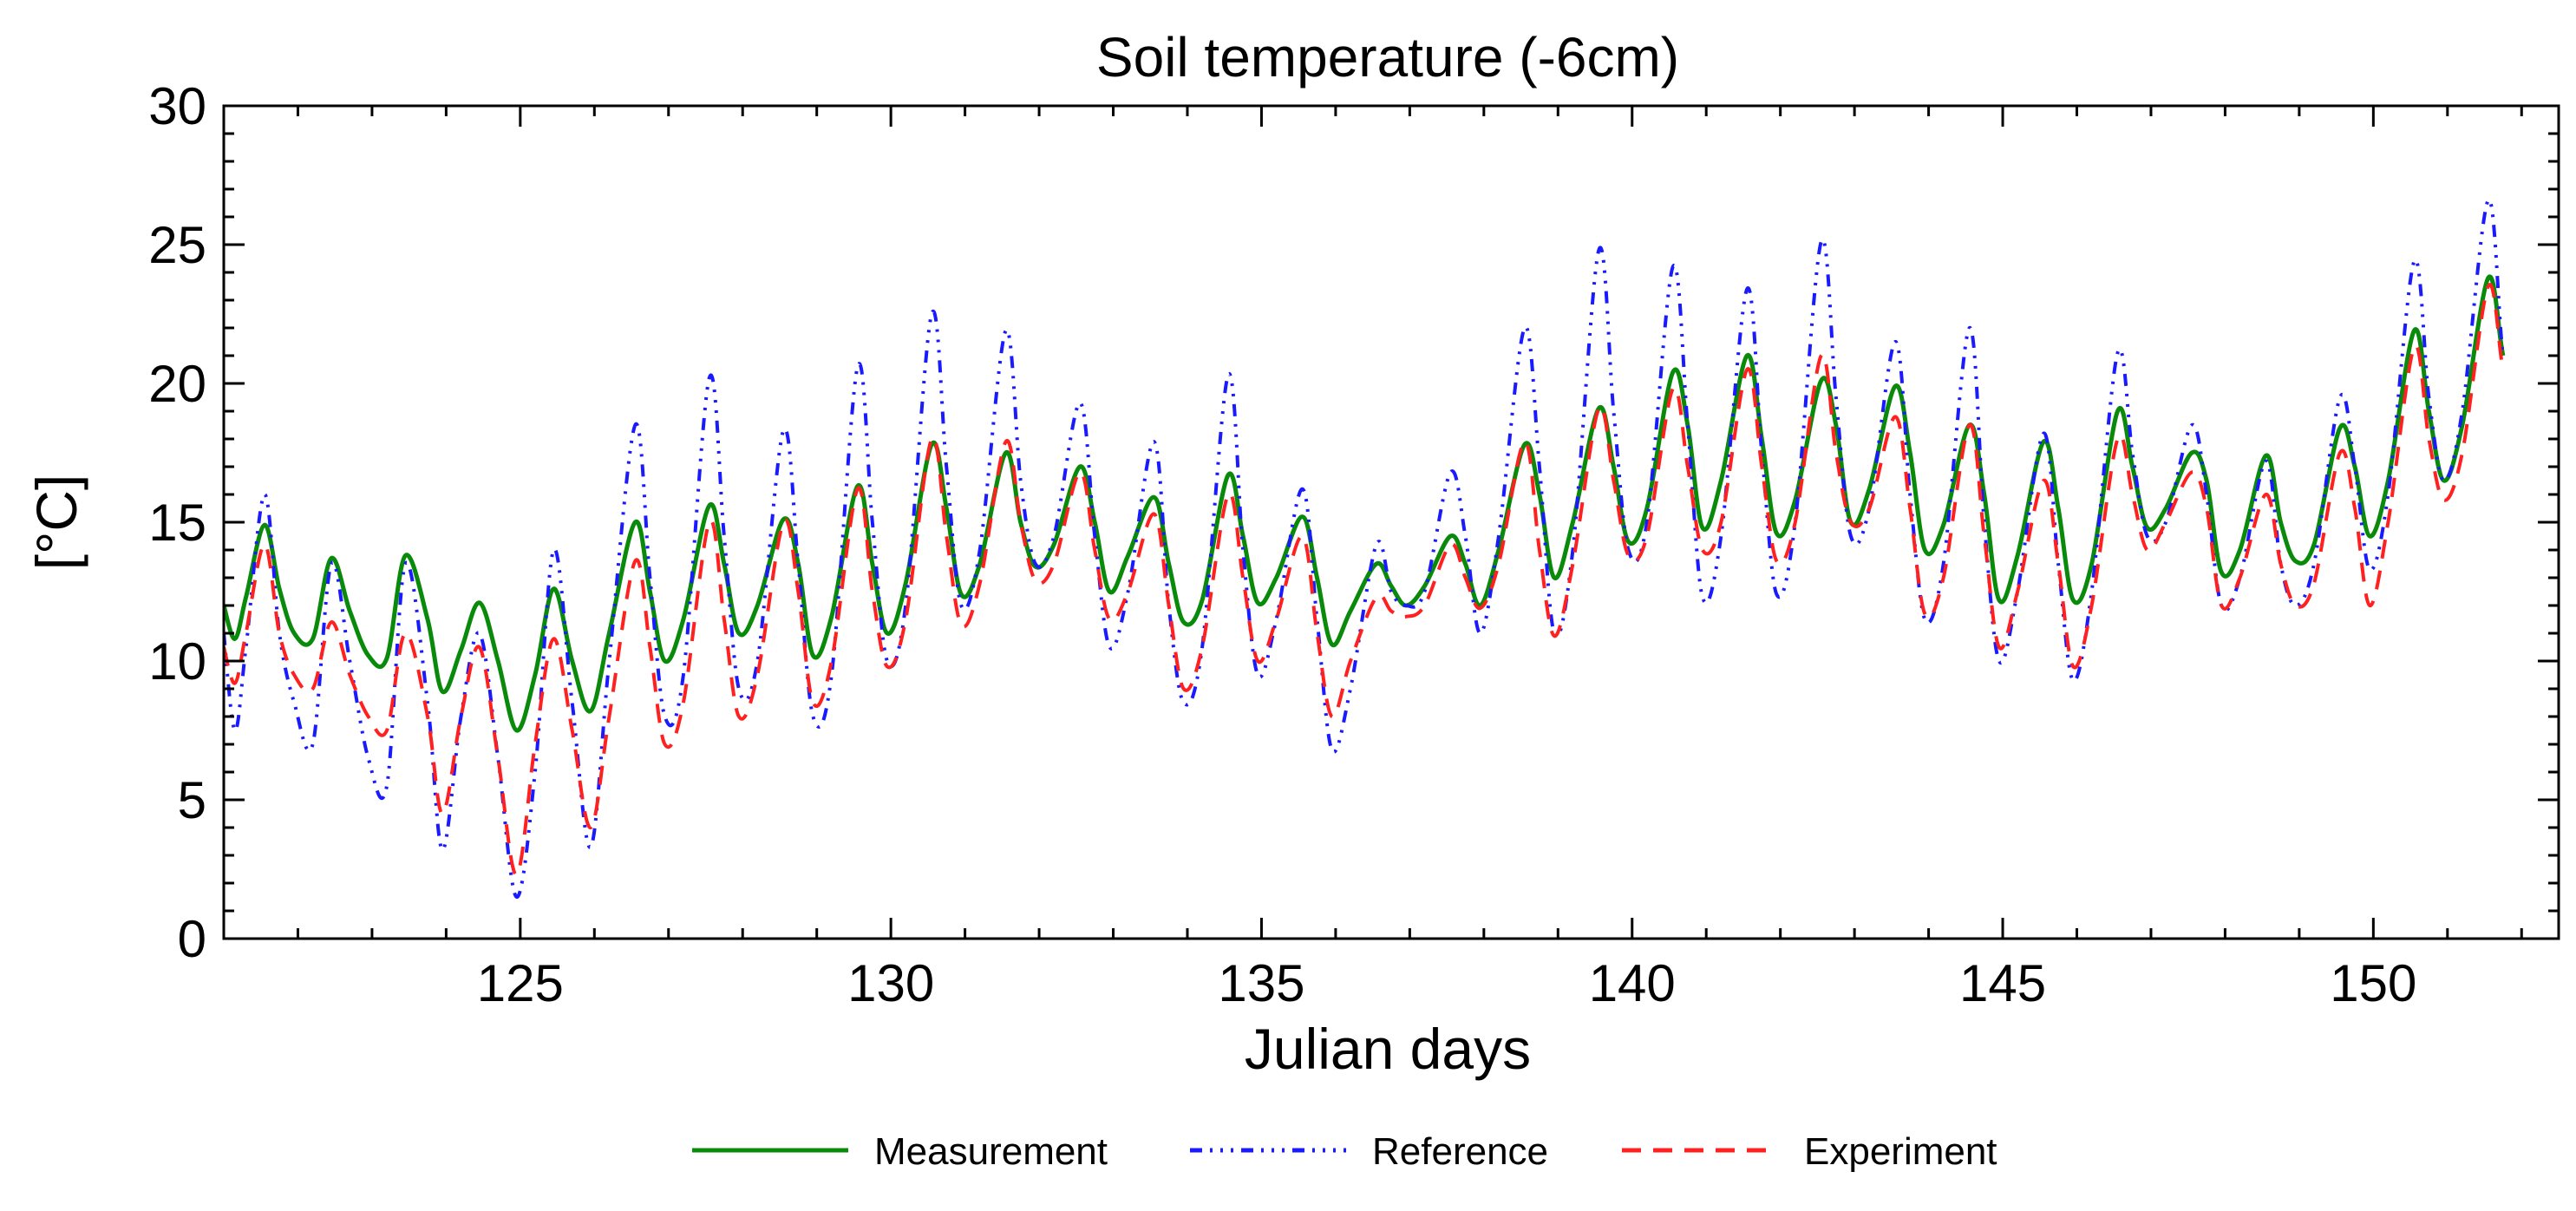 The height and width of the screenshot is (1211, 2576). I want to click on x-tick-label: 145, so click(2002, 983).